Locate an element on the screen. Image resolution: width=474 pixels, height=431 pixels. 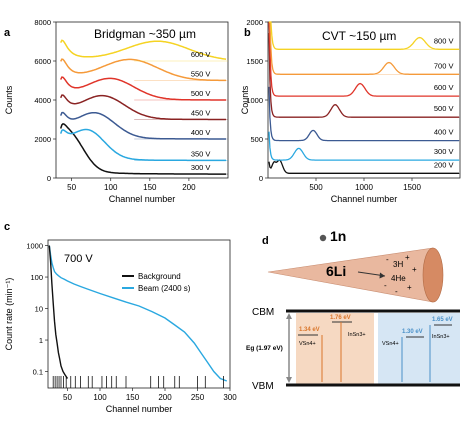
panel-b-xtick-label: 1500 is located at coordinates (412, 187).